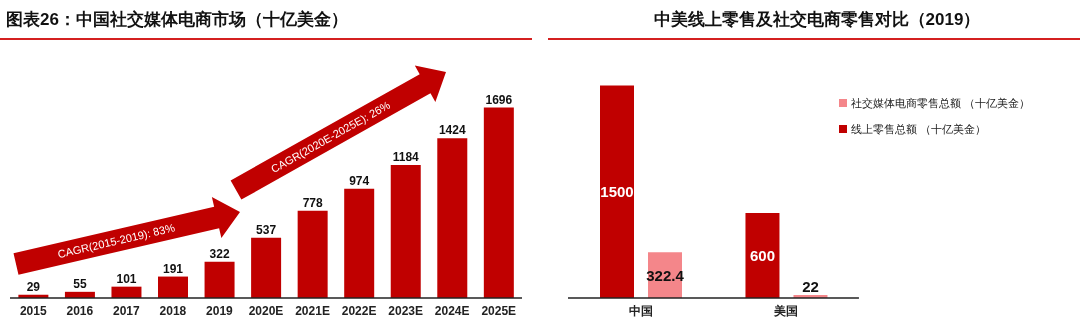 This screenshot has height=330, width=1080. Describe the element at coordinates (665, 275) in the screenshot. I see `data-label: 322.4` at that location.